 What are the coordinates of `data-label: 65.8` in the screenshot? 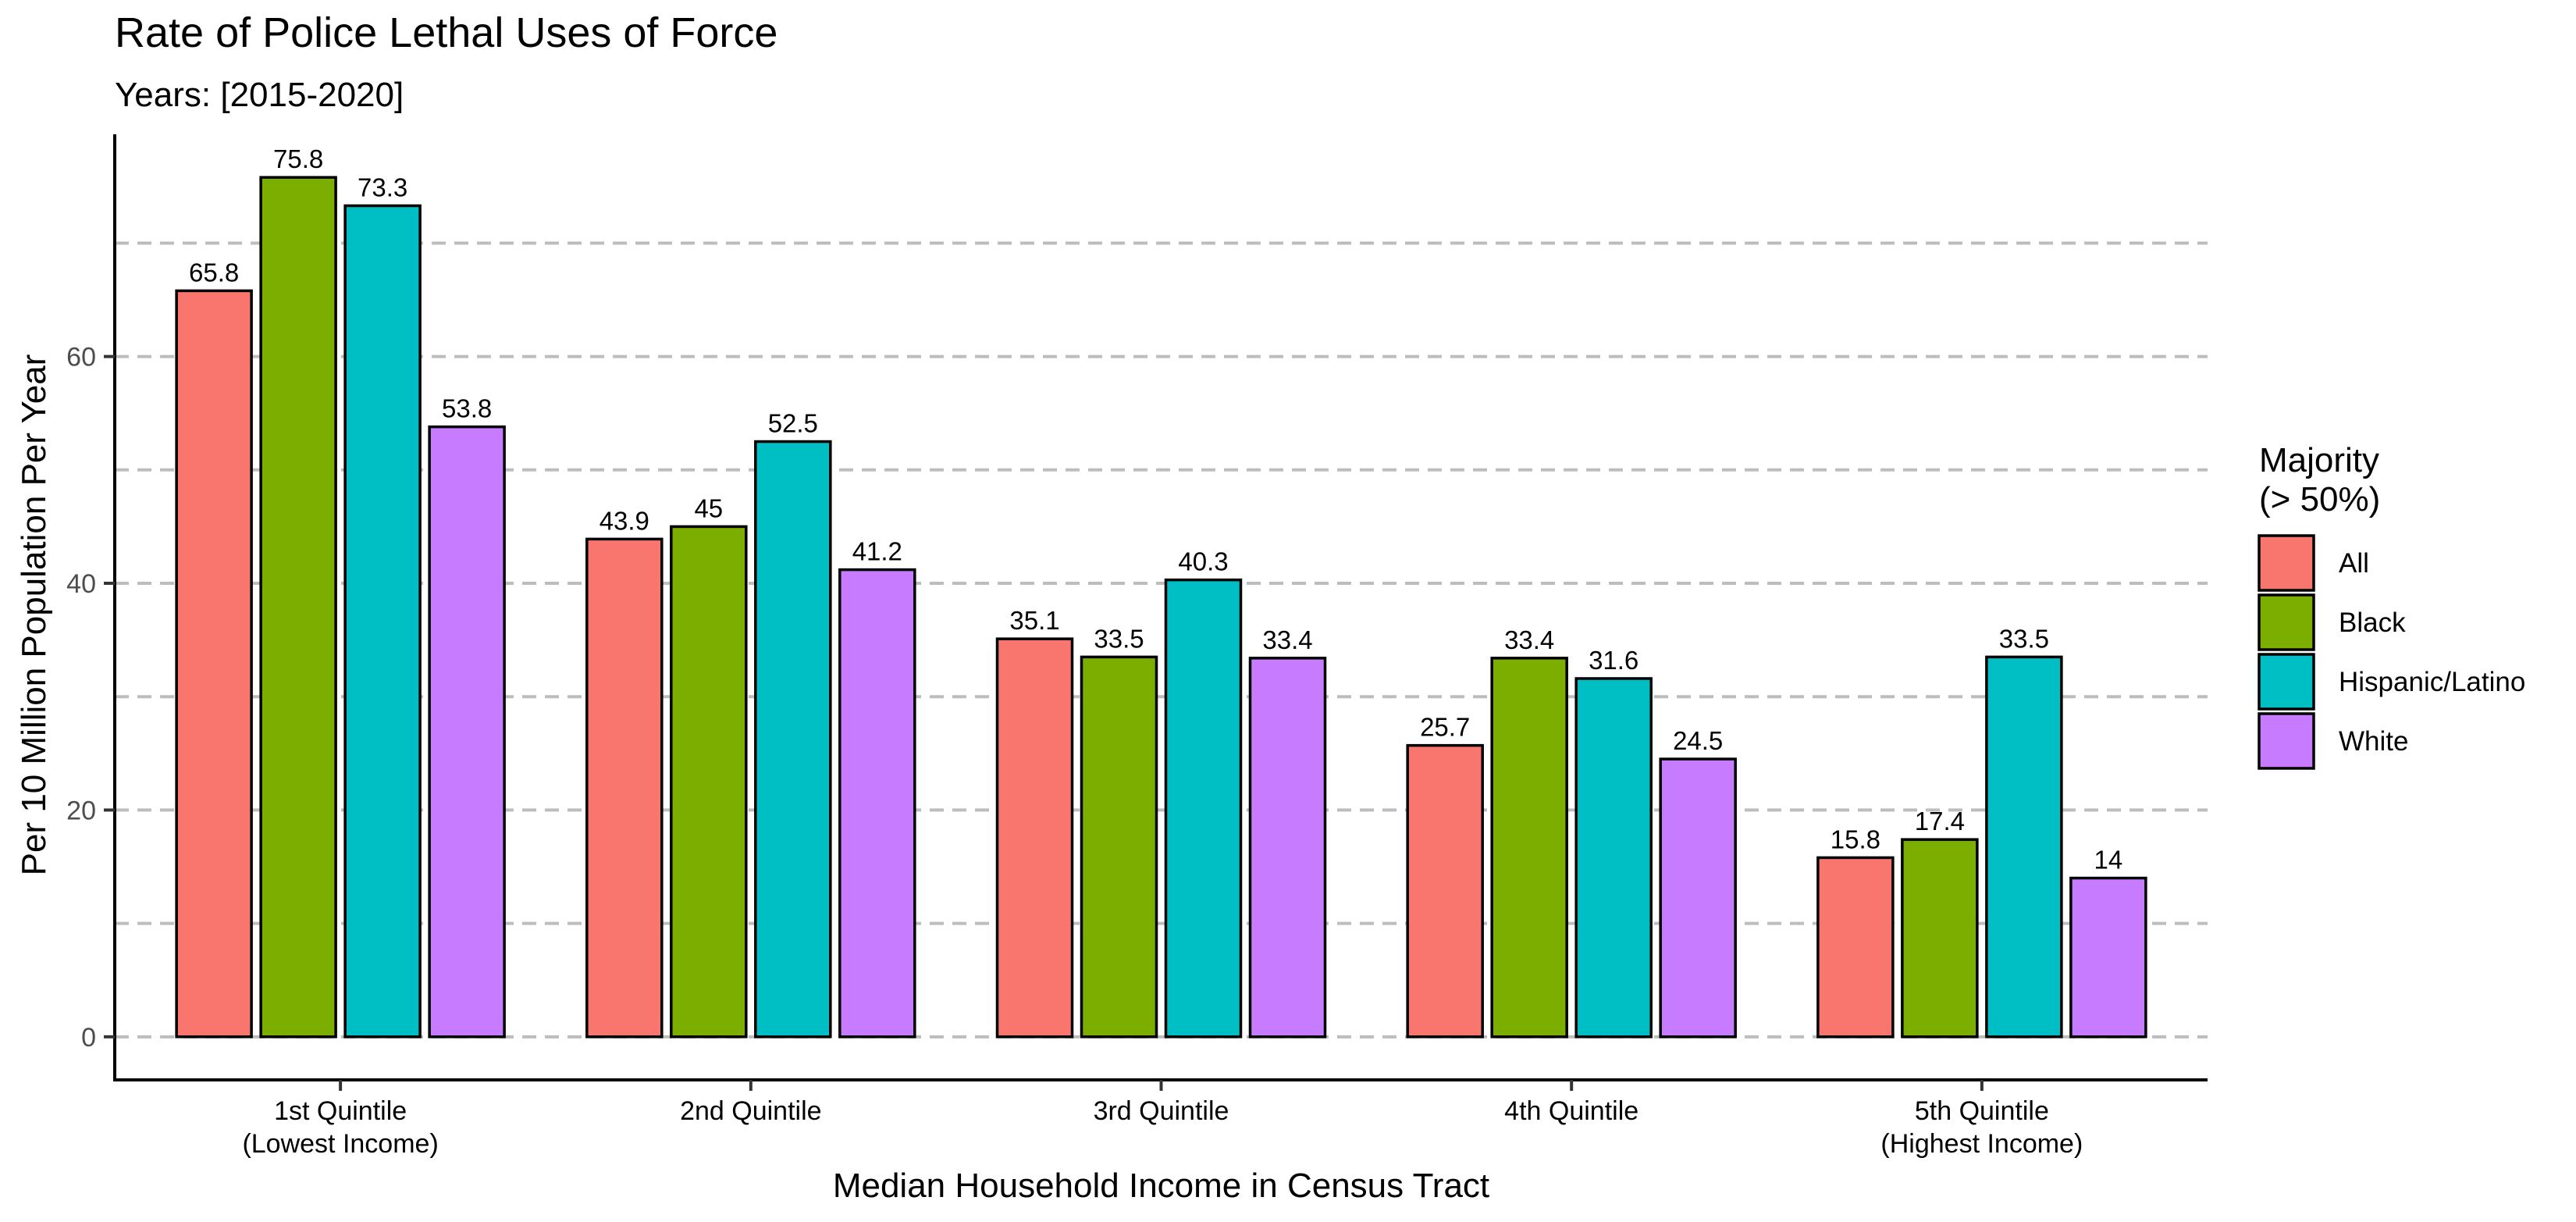 It's located at (214, 272).